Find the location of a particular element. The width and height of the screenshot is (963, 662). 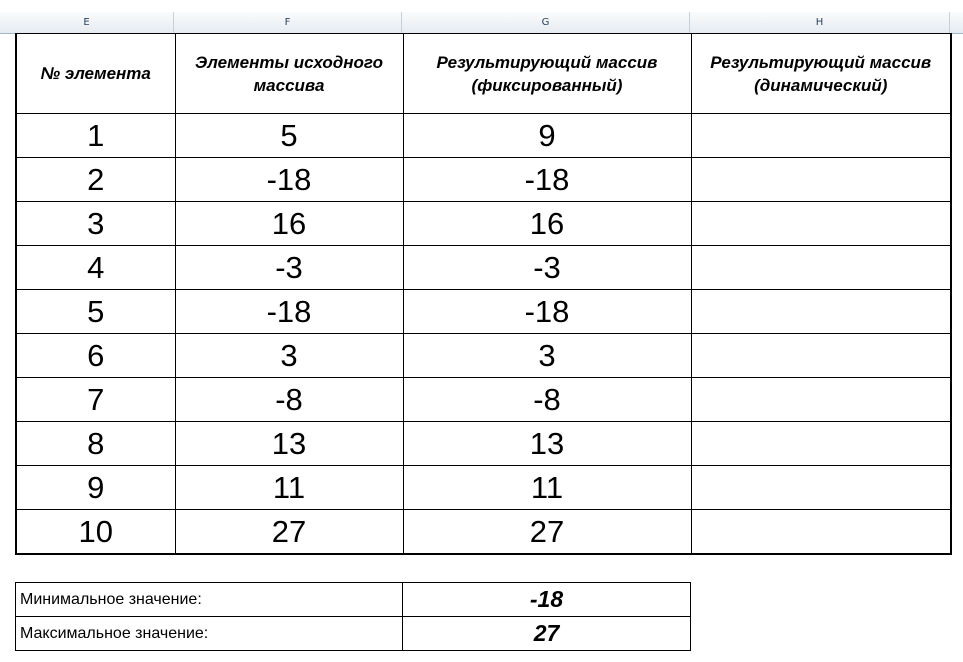

cell-element-number: 7 is located at coordinates (95, 399).